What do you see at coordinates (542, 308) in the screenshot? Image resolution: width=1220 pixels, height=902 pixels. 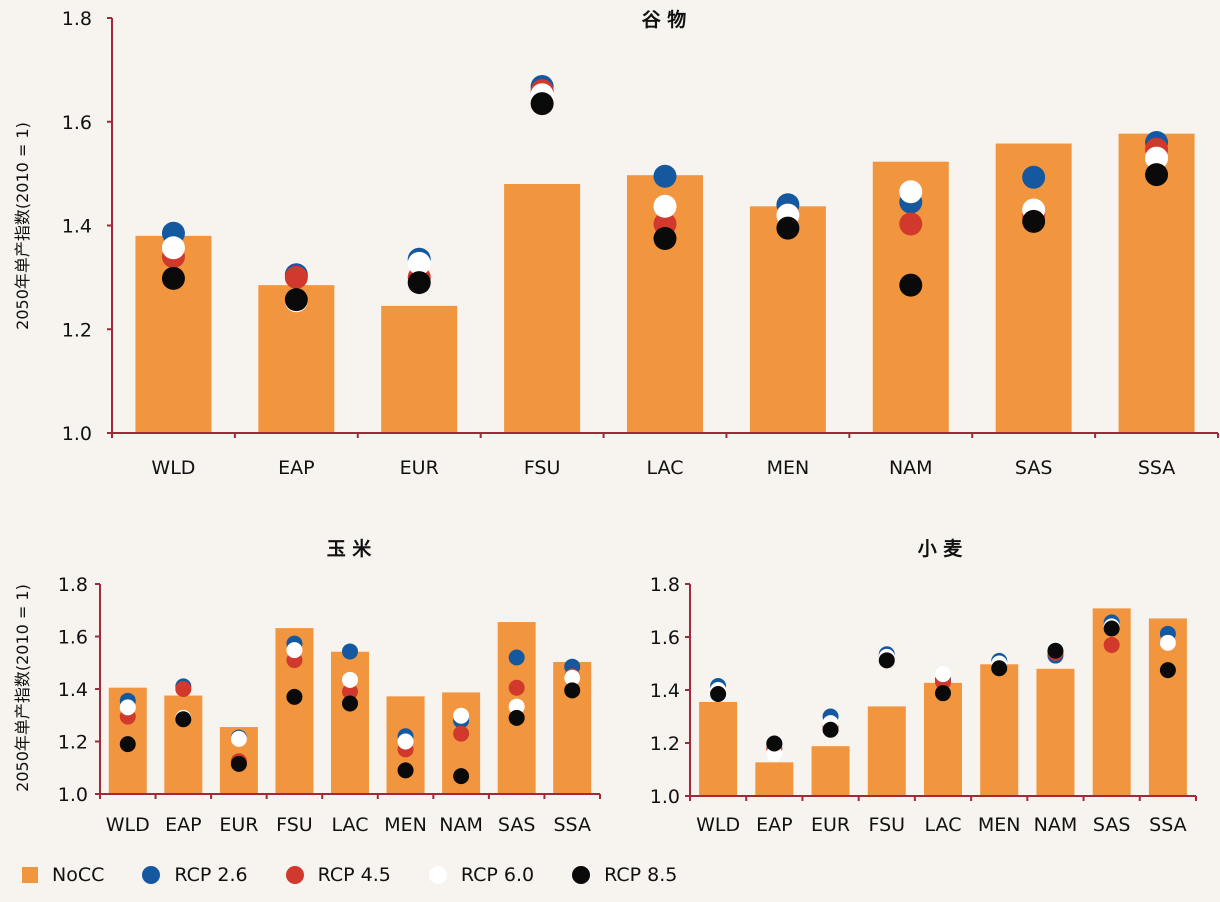 I see `panel0-bar-FSU` at bounding box center [542, 308].